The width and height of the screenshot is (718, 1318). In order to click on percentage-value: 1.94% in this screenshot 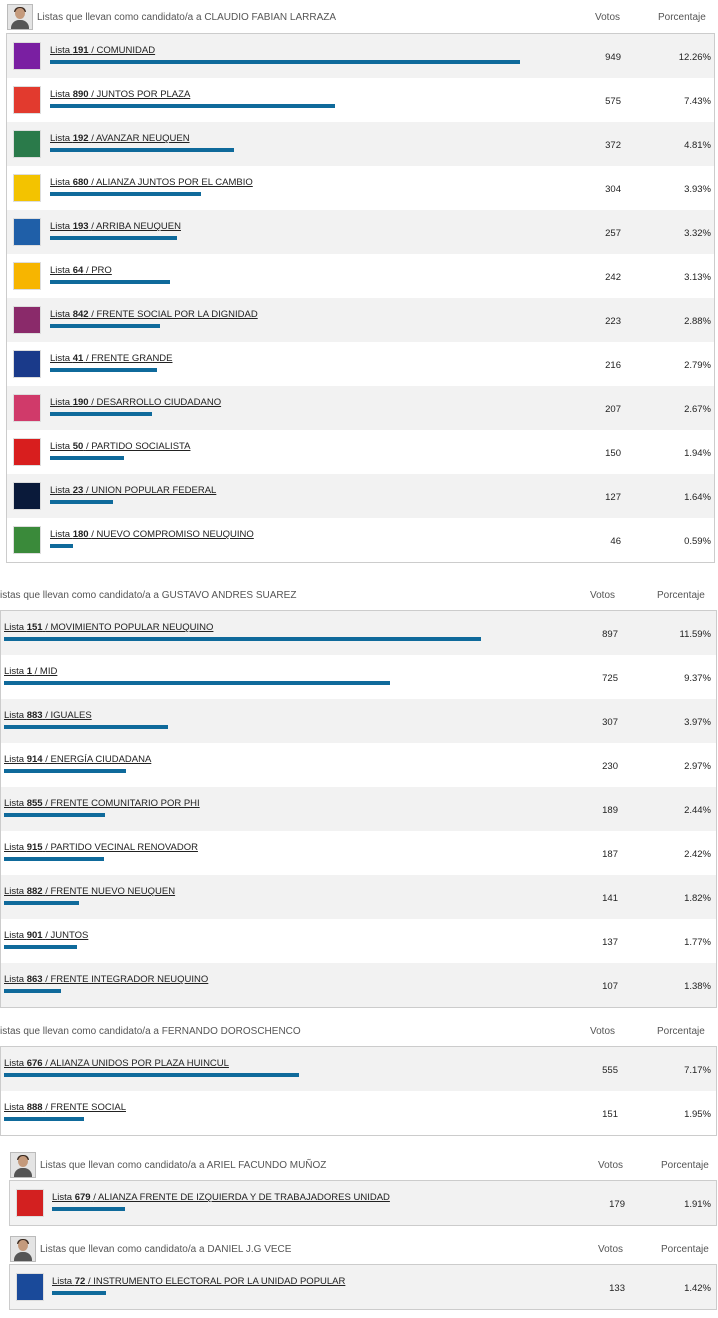, I will do `click(697, 453)`.